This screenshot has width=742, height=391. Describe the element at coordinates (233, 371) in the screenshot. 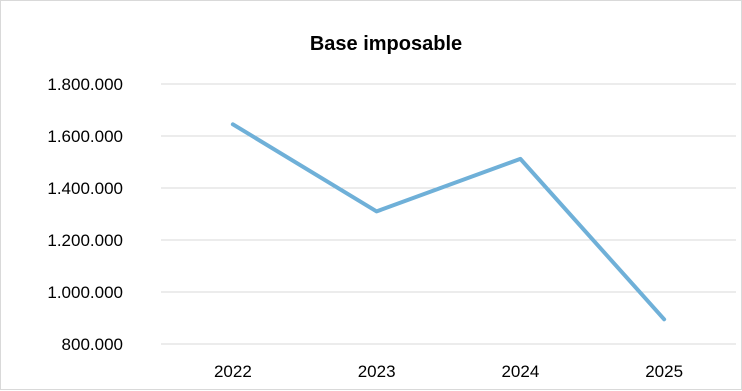

I see `x-tick-label: 2022` at that location.